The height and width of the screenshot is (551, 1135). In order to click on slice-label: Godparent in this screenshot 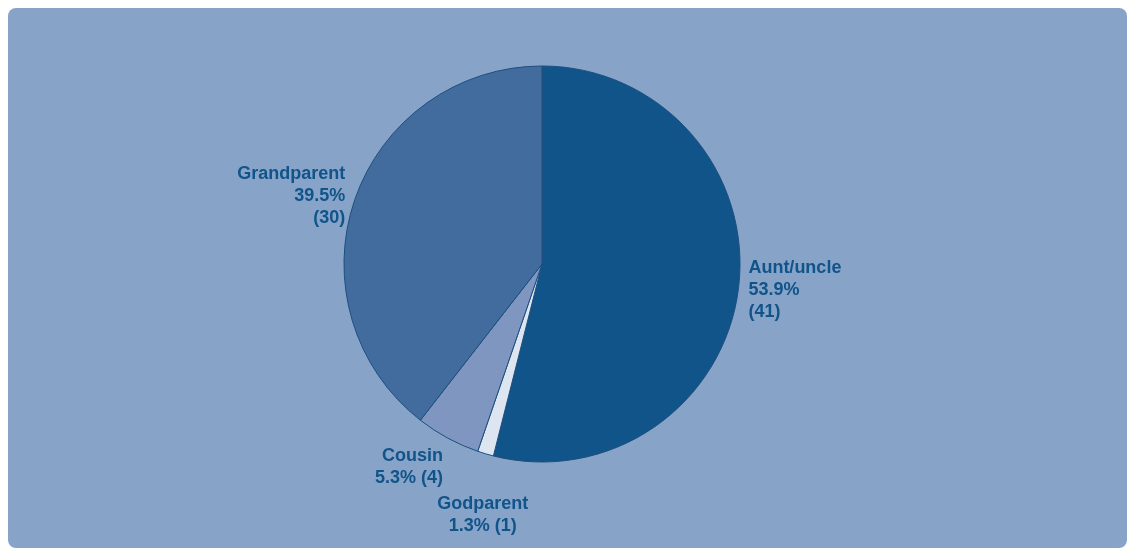, I will do `click(483, 503)`.